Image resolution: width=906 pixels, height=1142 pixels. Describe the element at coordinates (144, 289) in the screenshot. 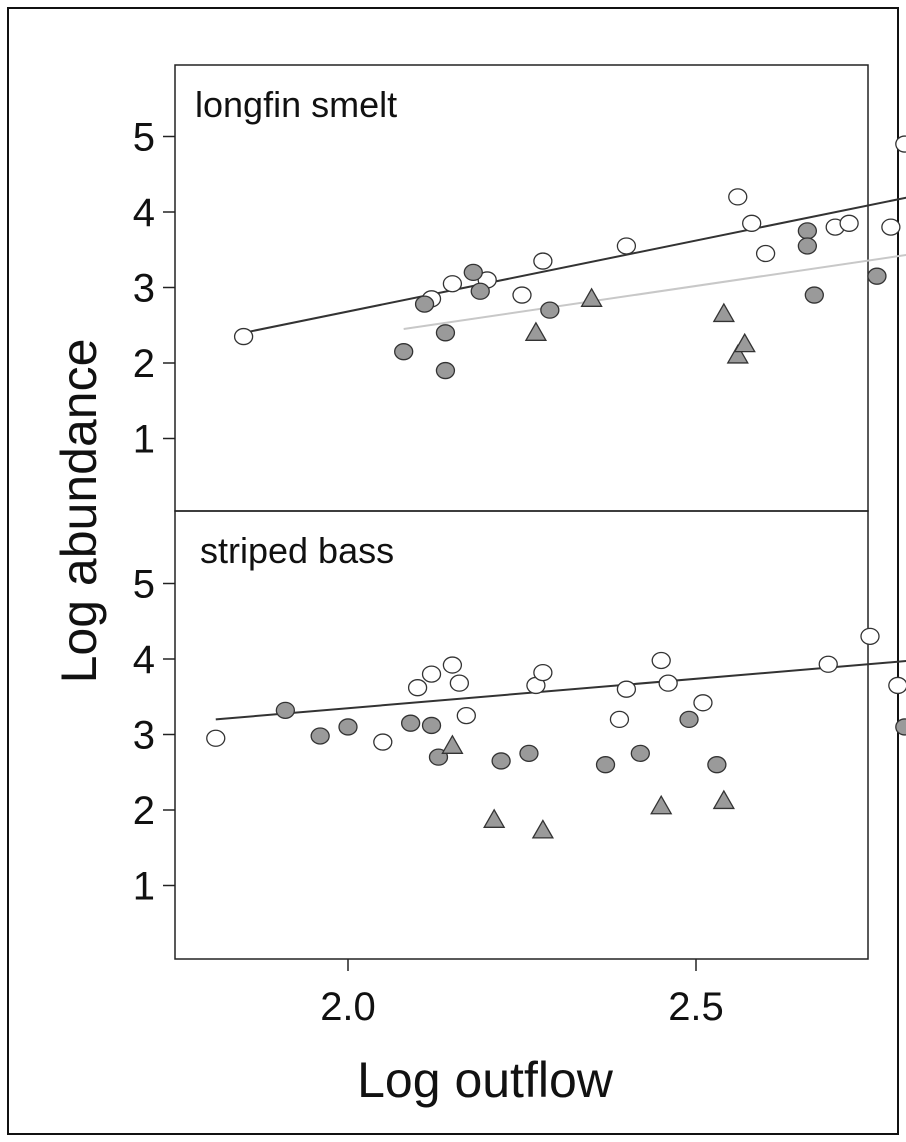

I see `y-tick-label-longfin: 3` at that location.